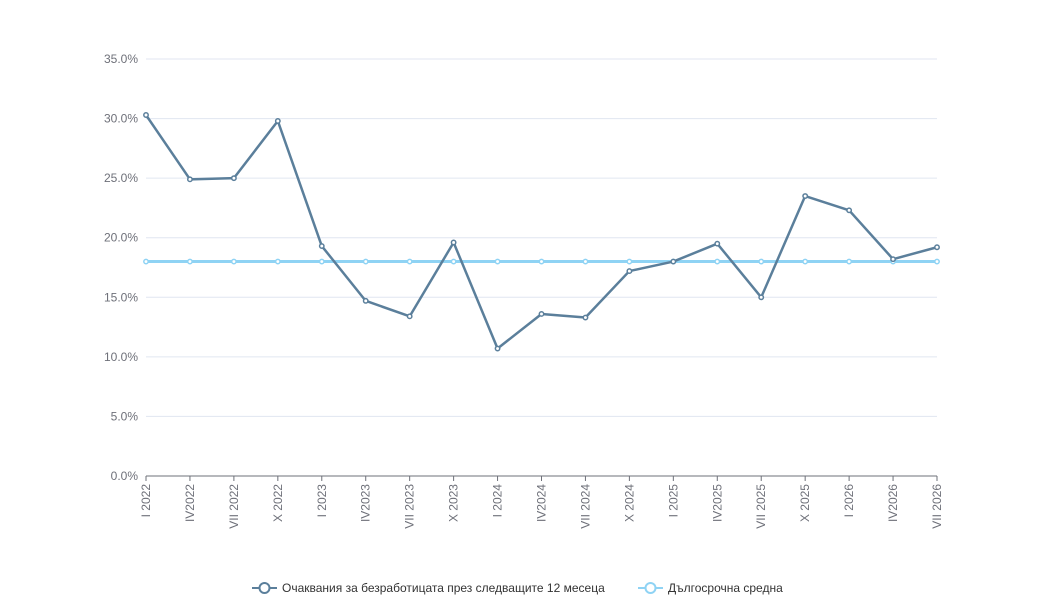 Image resolution: width=1041 pixels, height=605 pixels. Describe the element at coordinates (849, 501) in the screenshot. I see `x-tick-label: I 2026` at that location.